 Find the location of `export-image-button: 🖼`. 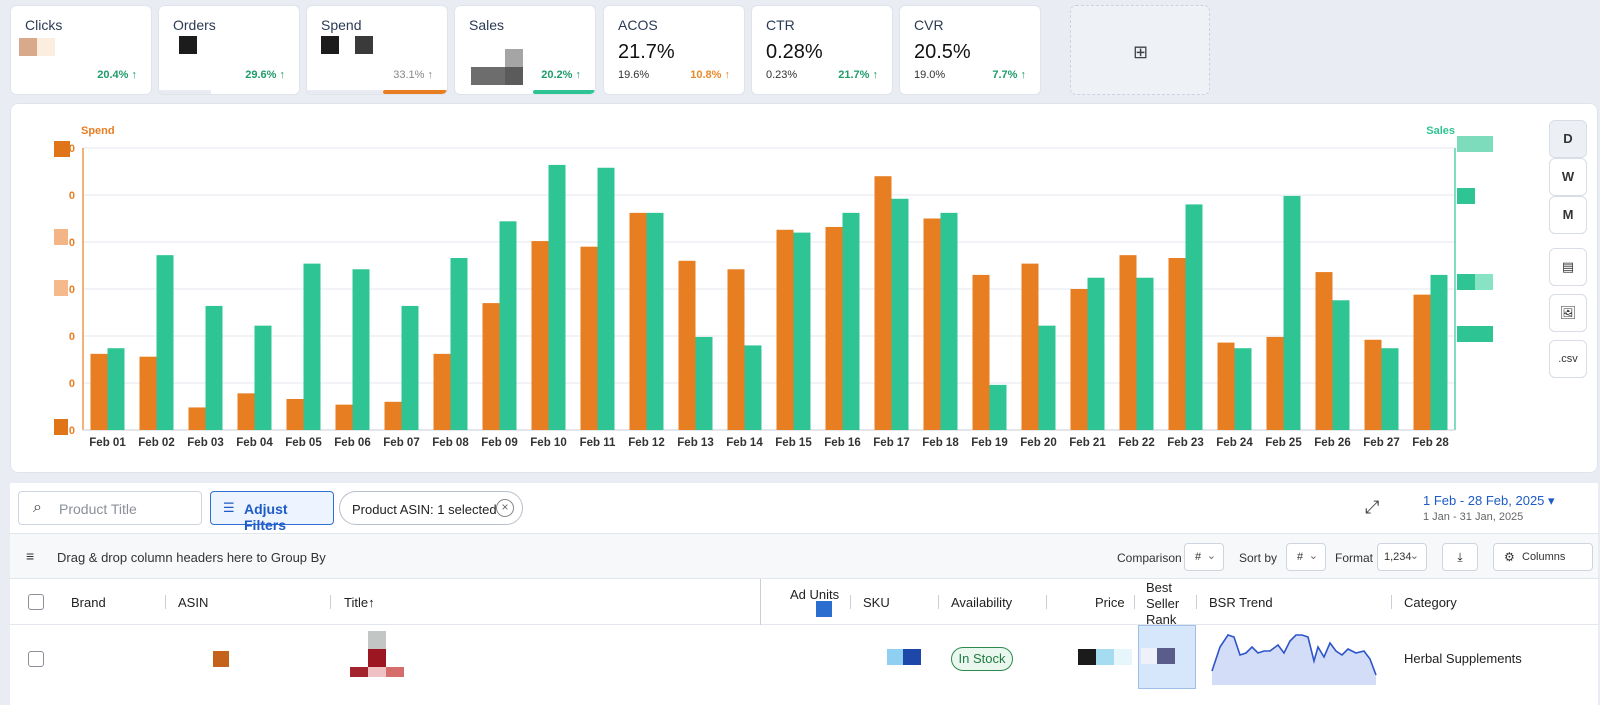

export-image-button: 🖼 is located at coordinates (1568, 313).